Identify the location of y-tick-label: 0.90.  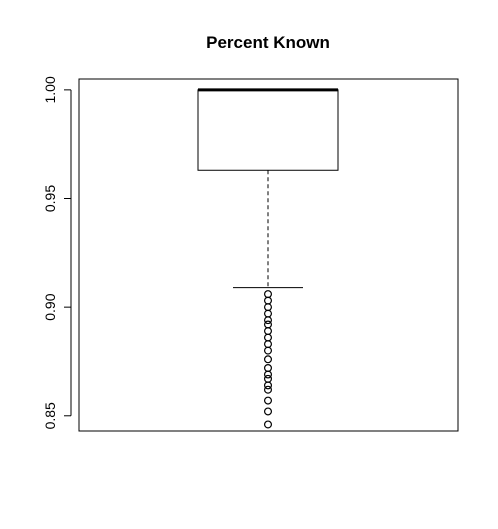
(50, 306).